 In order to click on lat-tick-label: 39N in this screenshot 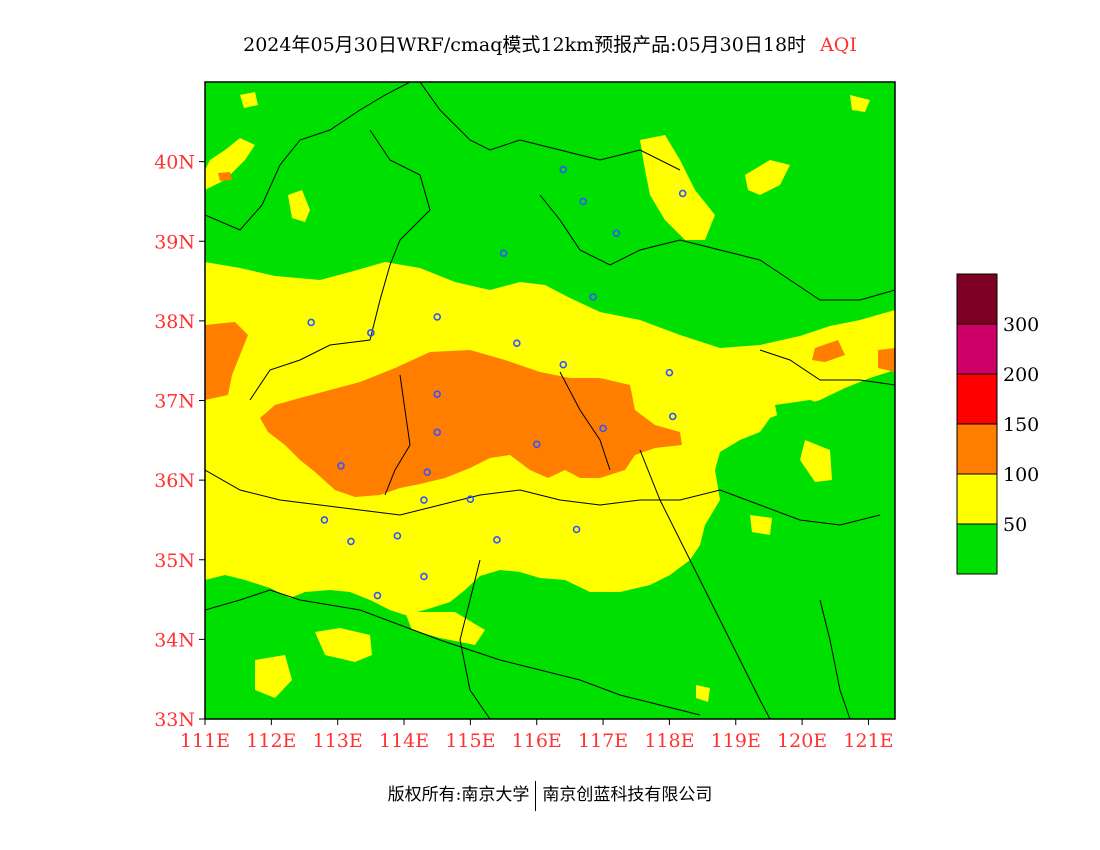, I will do `click(174, 242)`.